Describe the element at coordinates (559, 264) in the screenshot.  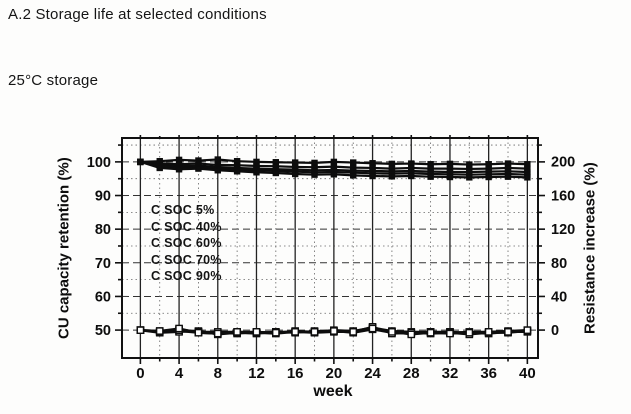
I see `right-tick-label: 80` at that location.